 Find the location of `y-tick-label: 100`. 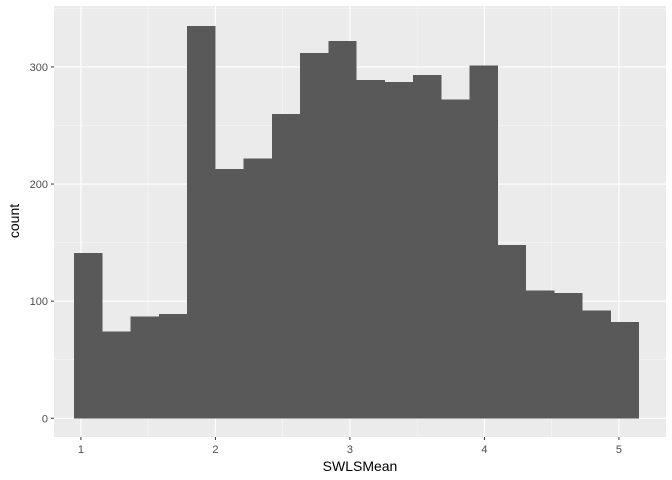

y-tick-label: 100 is located at coordinates (39, 302).